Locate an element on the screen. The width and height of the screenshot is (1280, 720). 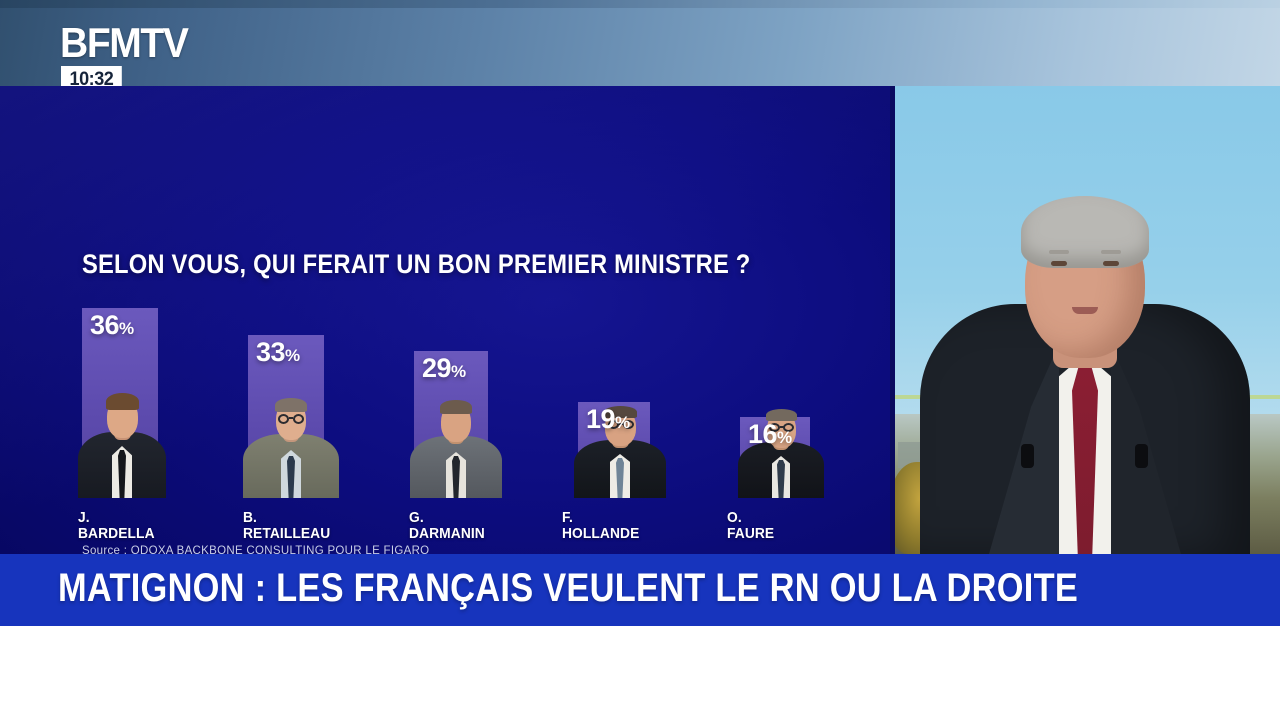
bar-value-2: 33% is located at coordinates (278, 352).